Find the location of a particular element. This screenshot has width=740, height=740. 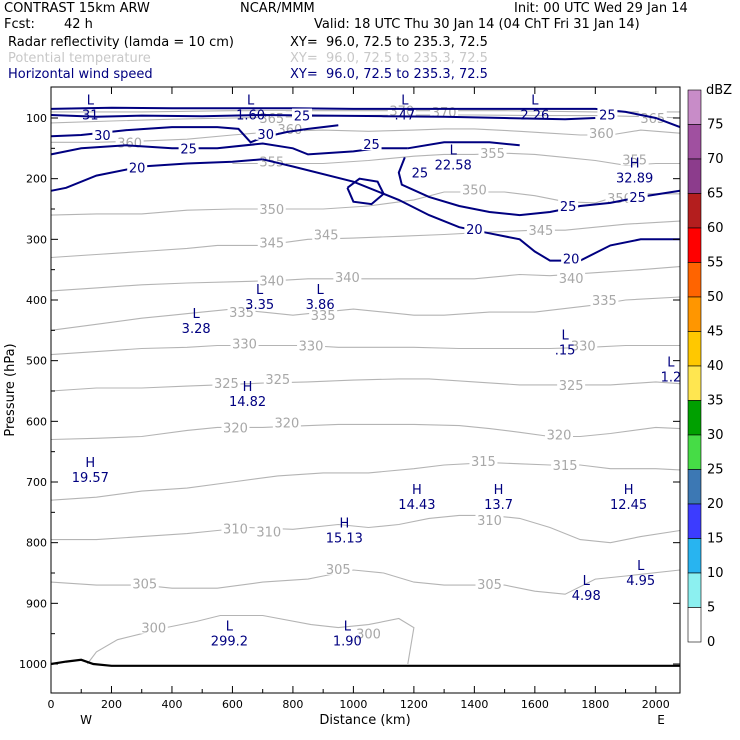

y-tick-label: 1000 is located at coordinates (33, 664).